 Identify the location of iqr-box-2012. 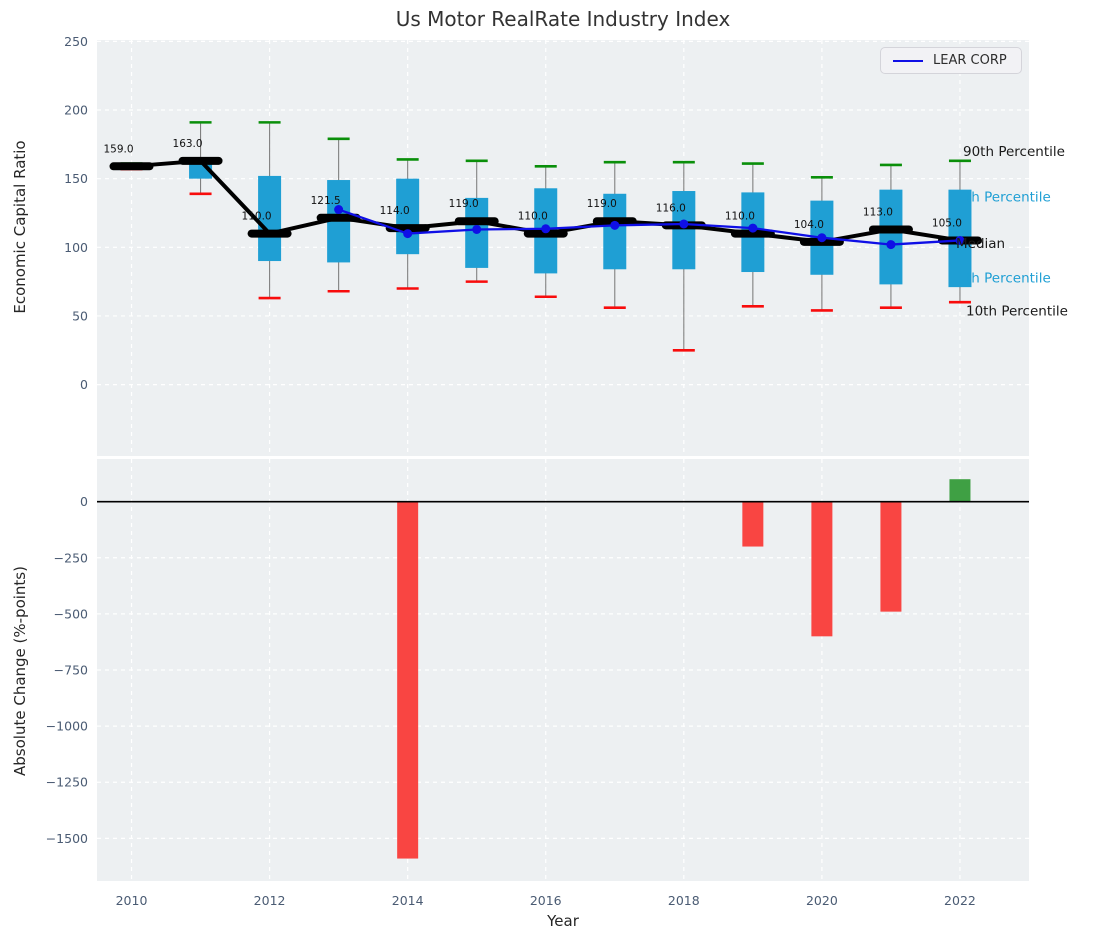
(270, 218).